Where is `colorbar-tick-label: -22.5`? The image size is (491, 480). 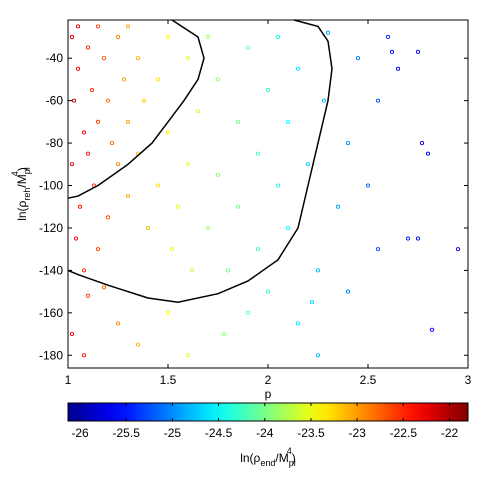
colorbar-tick-label: -22.5 is located at coordinates (404, 433).